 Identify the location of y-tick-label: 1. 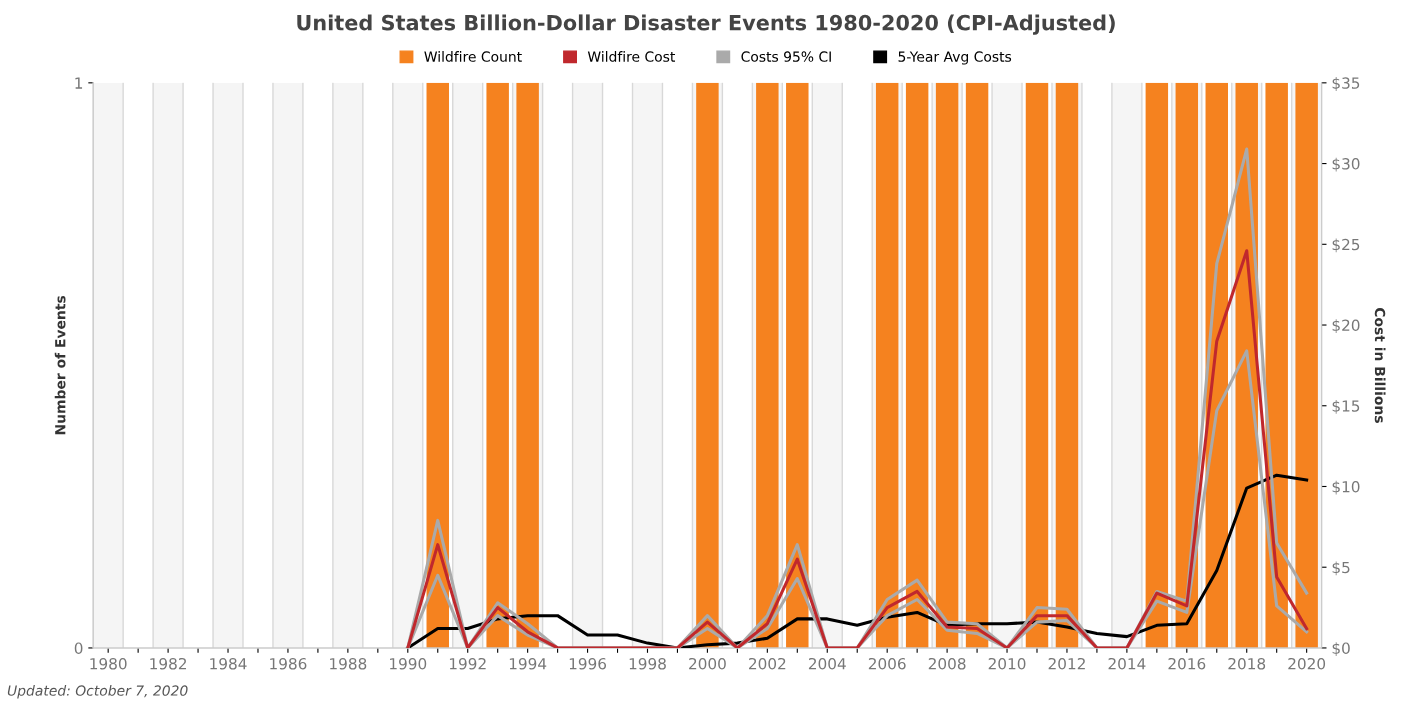
(79, 83).